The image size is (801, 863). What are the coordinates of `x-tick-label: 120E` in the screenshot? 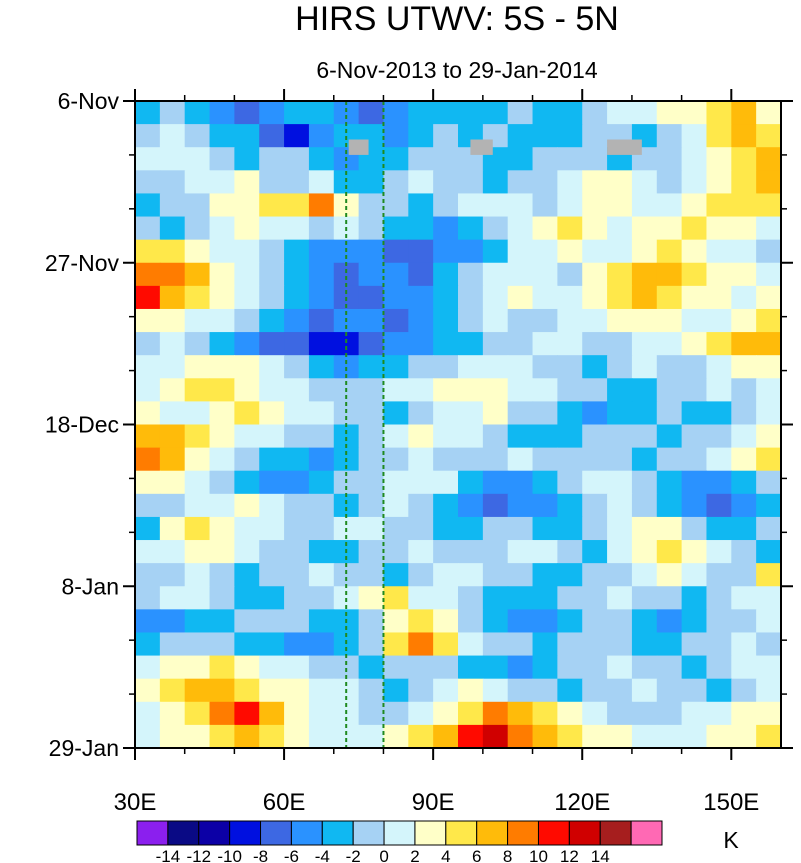 It's located at (582, 802).